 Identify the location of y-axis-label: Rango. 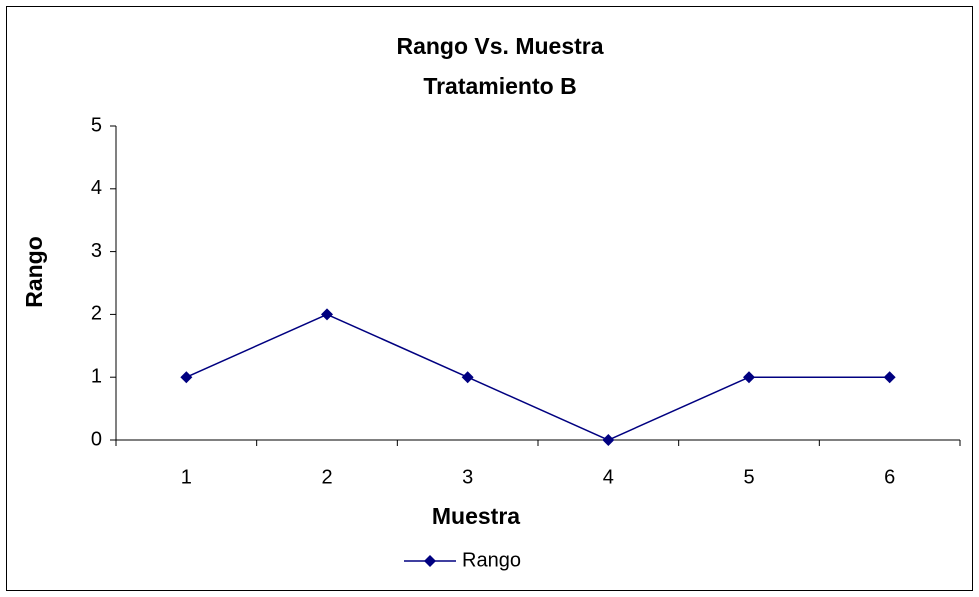
(34, 272).